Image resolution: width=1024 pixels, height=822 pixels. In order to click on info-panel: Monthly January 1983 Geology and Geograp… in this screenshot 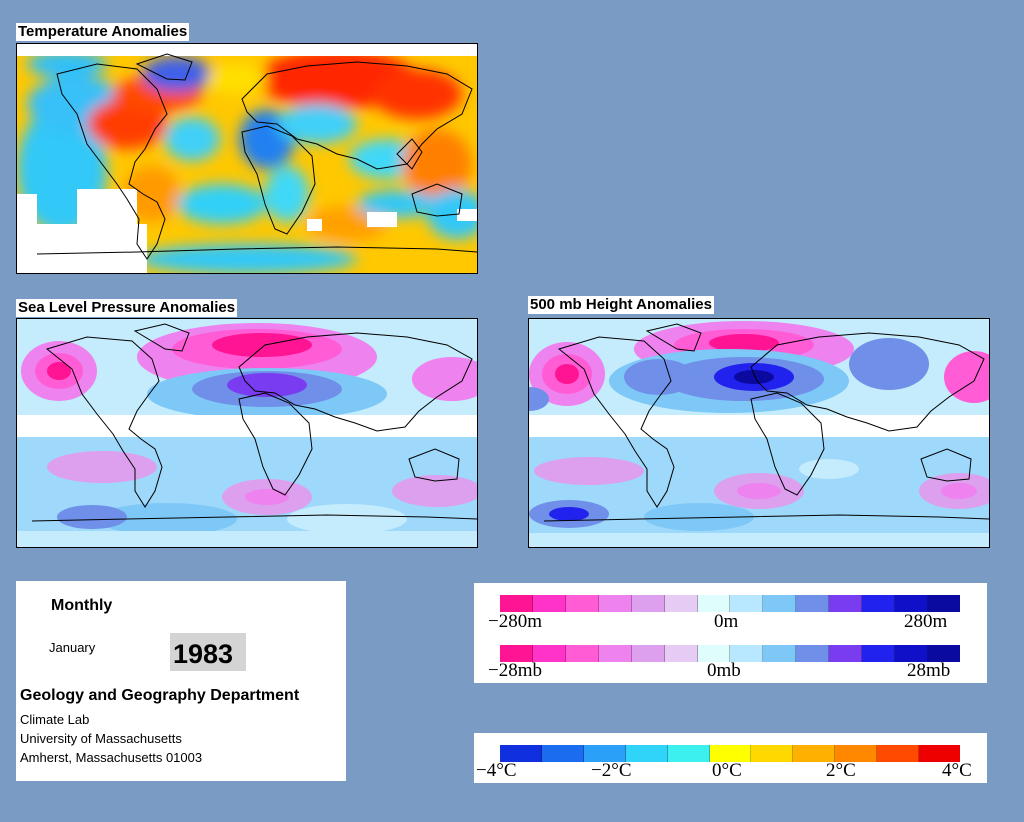, I will do `click(181, 681)`.